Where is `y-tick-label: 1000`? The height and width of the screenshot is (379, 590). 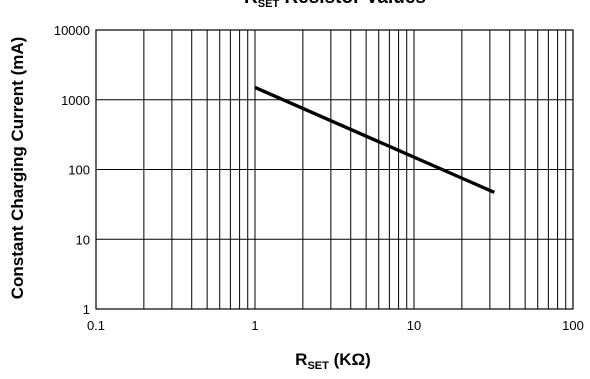
y-tick-label: 1000 is located at coordinates (75, 100).